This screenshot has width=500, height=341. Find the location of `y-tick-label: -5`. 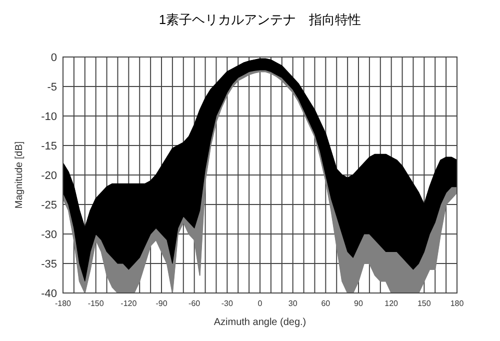

y-tick-label: -5 is located at coordinates (52, 88).